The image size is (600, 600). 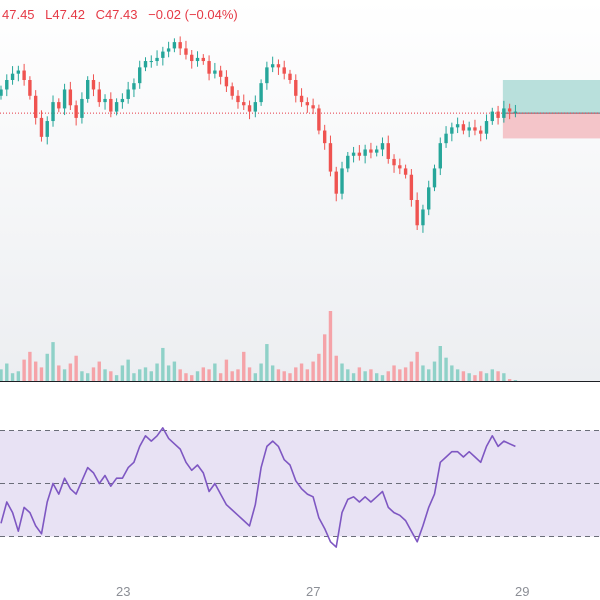 I want to click on profit-zone, so click(x=551, y=97).